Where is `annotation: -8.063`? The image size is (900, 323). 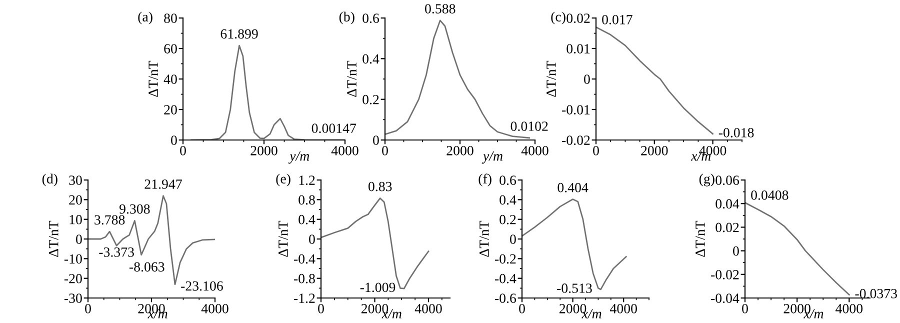 annotation: -8.063 is located at coordinates (146, 267).